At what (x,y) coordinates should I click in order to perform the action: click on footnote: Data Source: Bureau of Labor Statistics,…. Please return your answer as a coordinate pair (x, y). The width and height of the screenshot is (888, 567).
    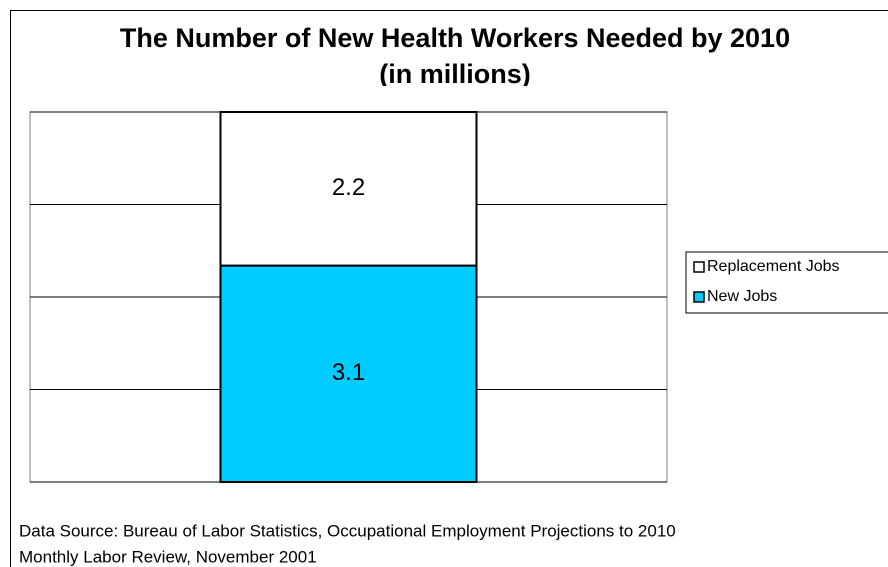
    Looking at the image, I should click on (347, 530).